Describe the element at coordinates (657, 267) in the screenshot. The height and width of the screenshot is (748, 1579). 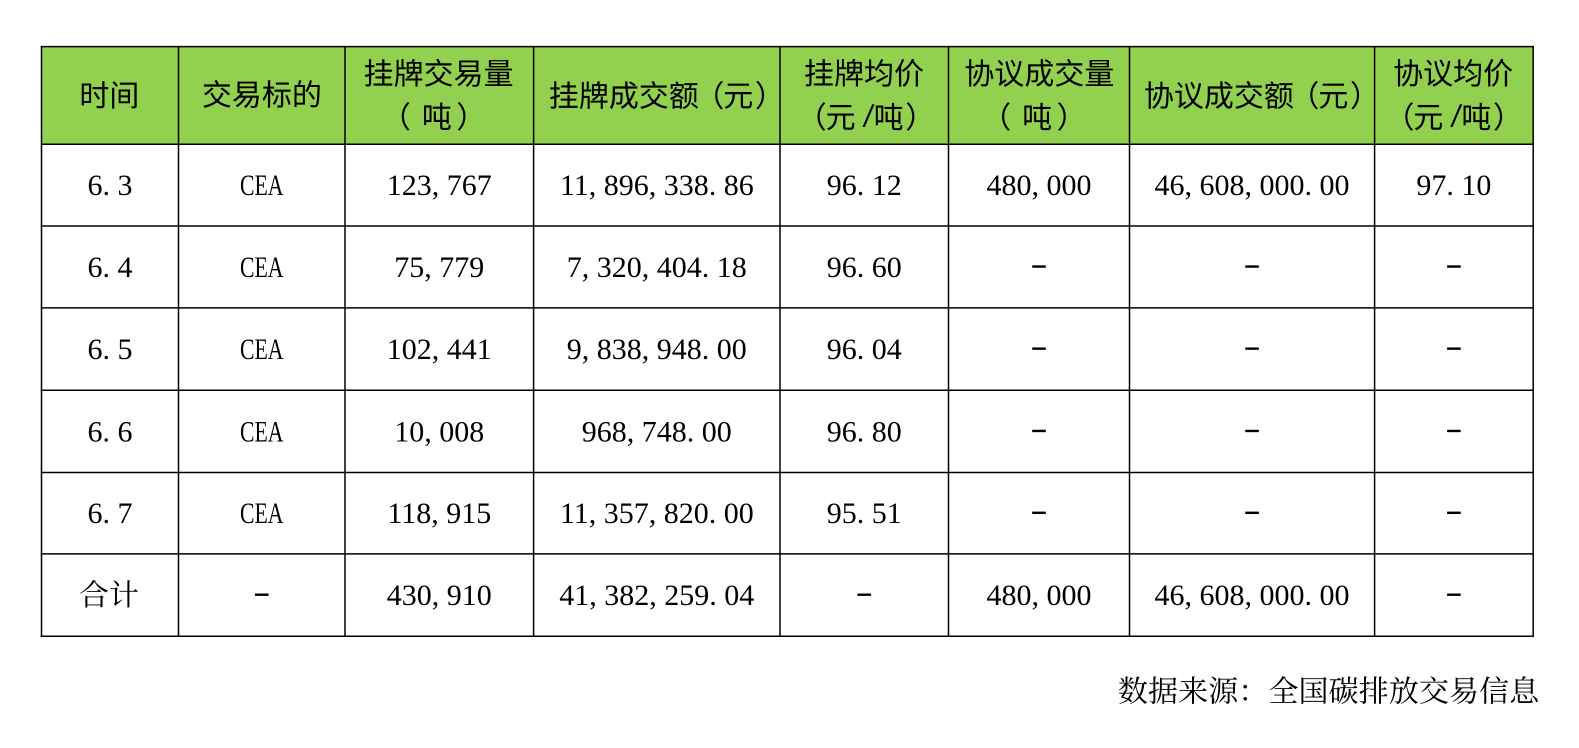
I see `svg-text: 7, 320, 404. 18` at that location.